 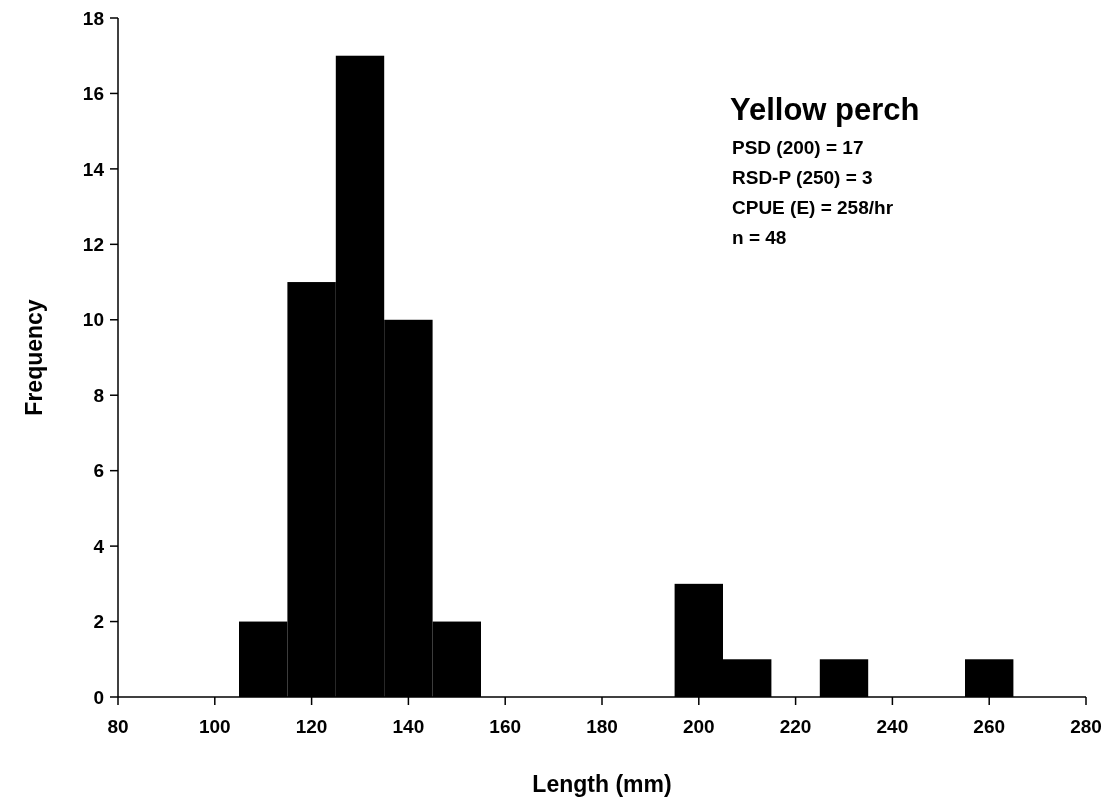 I want to click on y-tick-label: 4, so click(x=99, y=546).